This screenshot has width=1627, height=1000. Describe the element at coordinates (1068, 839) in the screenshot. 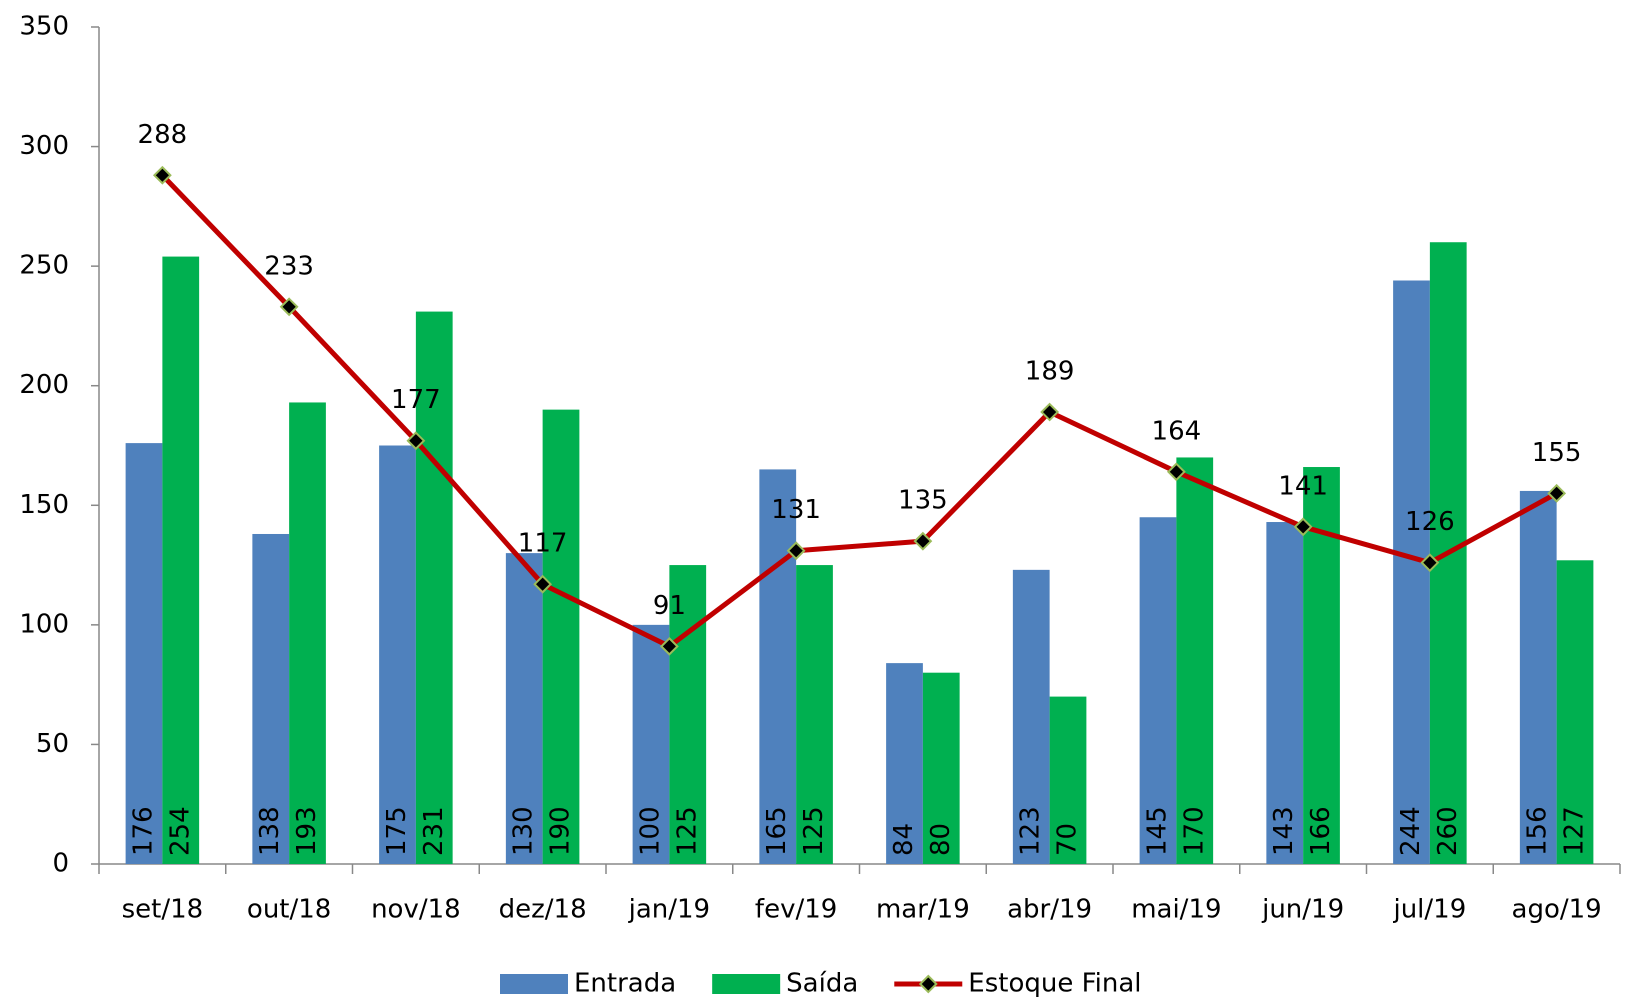

I see `bar-value-label: 70` at that location.